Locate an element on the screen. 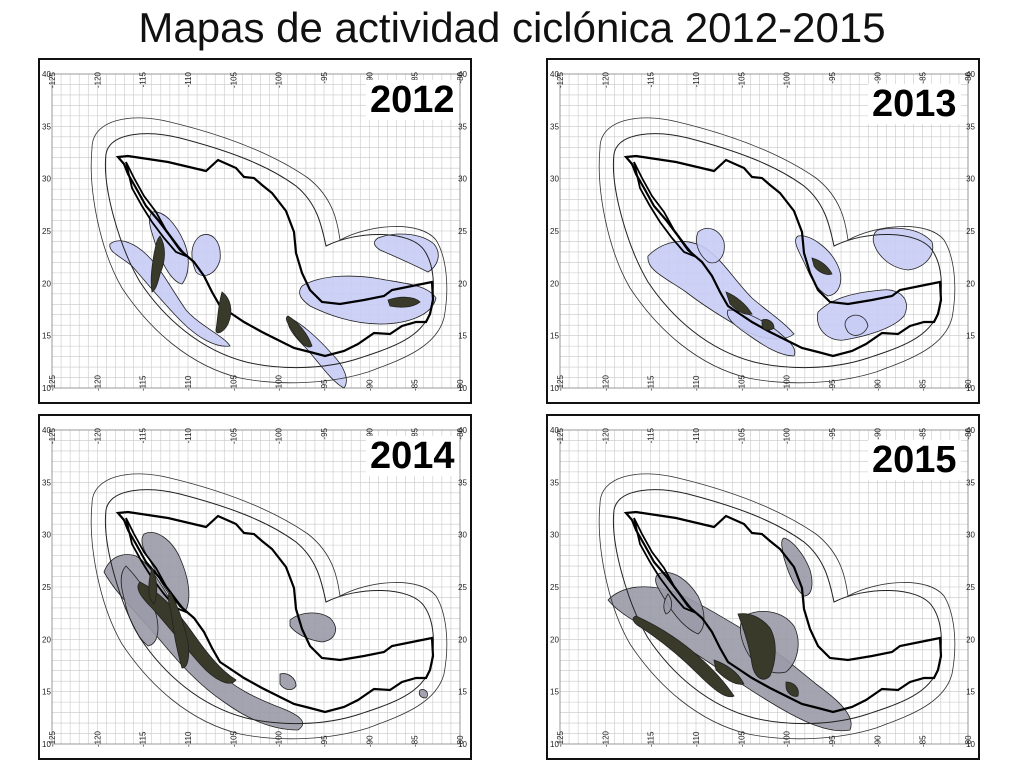  year-label: 2013 is located at coordinates (914, 104).